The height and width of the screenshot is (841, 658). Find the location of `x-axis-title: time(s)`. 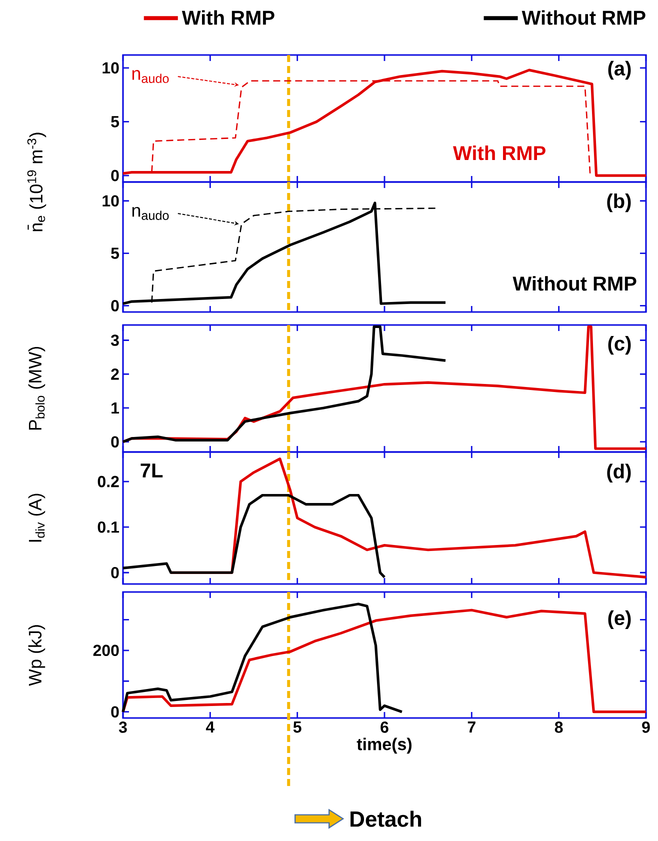

x-axis-title: time(s) is located at coordinates (384, 746).